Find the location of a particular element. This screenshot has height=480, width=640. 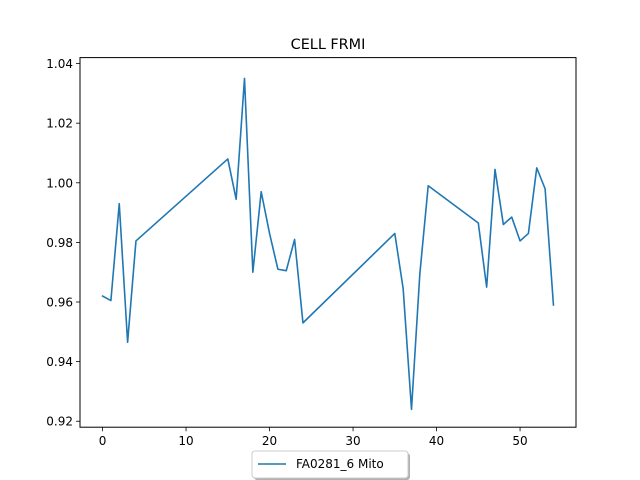

y-axis: 0.92 0.94 0.96 0.98 1.00 1.02 1.04 is located at coordinates (63, 243).